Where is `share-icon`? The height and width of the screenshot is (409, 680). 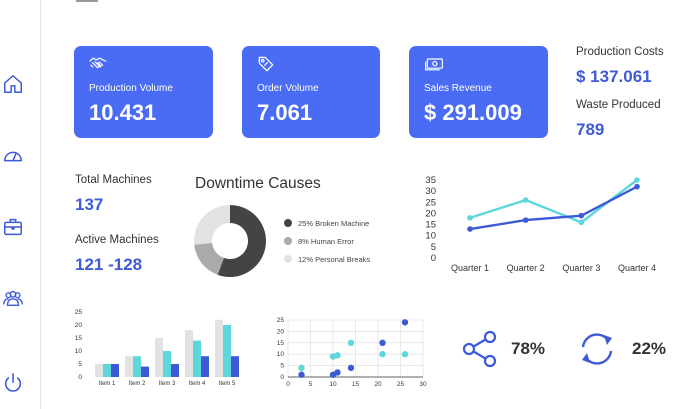 share-icon is located at coordinates (480, 349).